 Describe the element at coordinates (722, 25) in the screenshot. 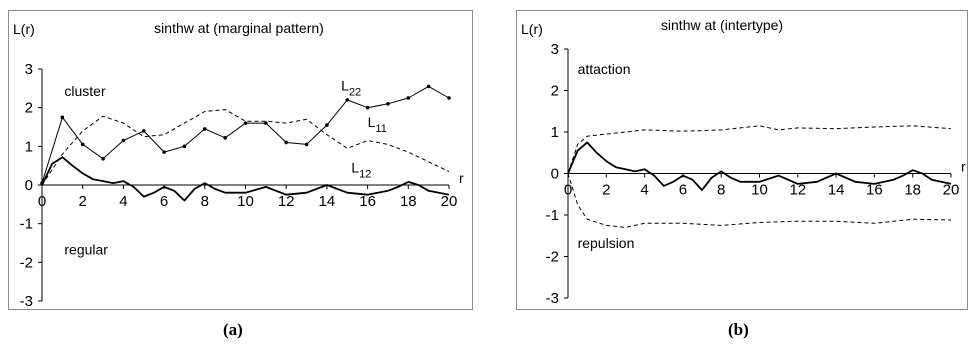

I see `chart-b-title: sinthw at (intertype)` at that location.